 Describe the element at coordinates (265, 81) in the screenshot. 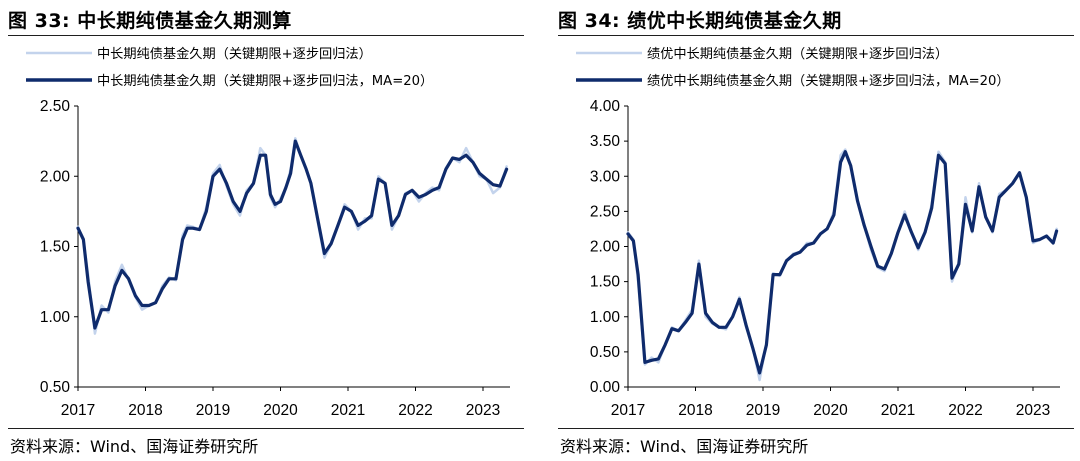

I see `legend-label-2: 中长期纯债基金久期（关键期限+逐步回归法，MA=20）` at that location.